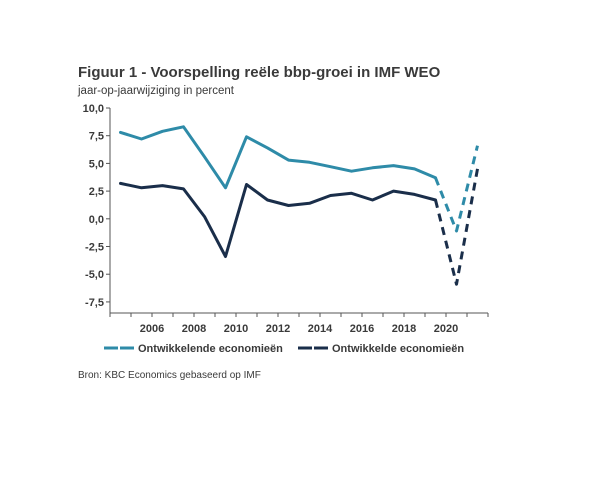  Describe the element at coordinates (169, 375) in the screenshot. I see `chart-source: Bron: KBC Economics gebaseerd op IMF` at that location.